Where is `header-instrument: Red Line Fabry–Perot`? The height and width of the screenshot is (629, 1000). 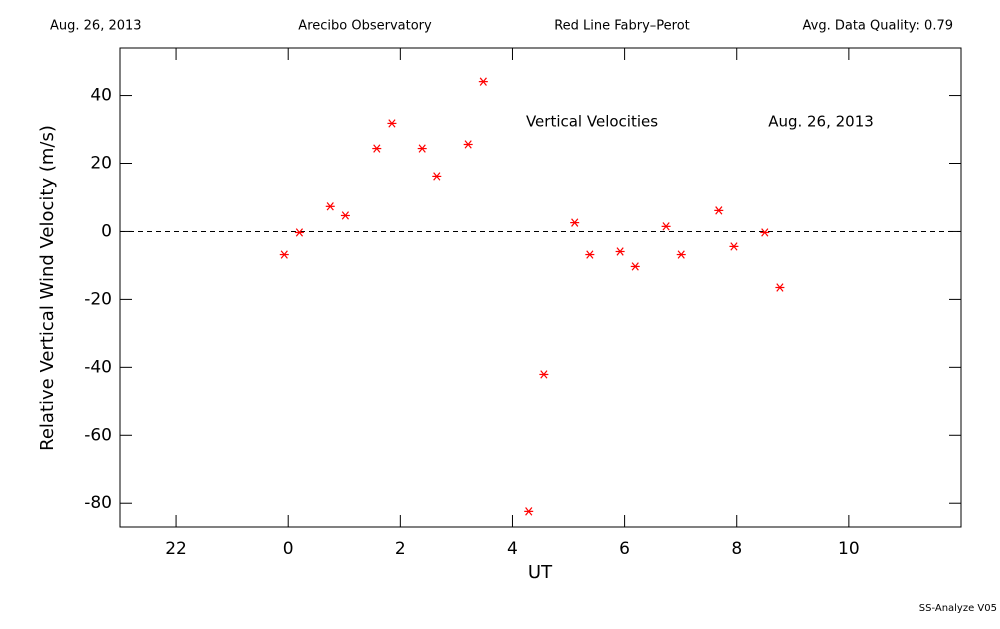
header-instrument: Red Line Fabry–Perot is located at coordinates (622, 26).